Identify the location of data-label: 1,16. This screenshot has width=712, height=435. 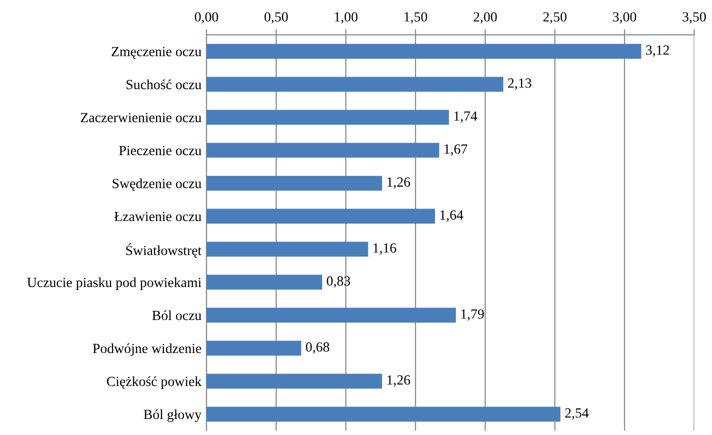
(385, 249).